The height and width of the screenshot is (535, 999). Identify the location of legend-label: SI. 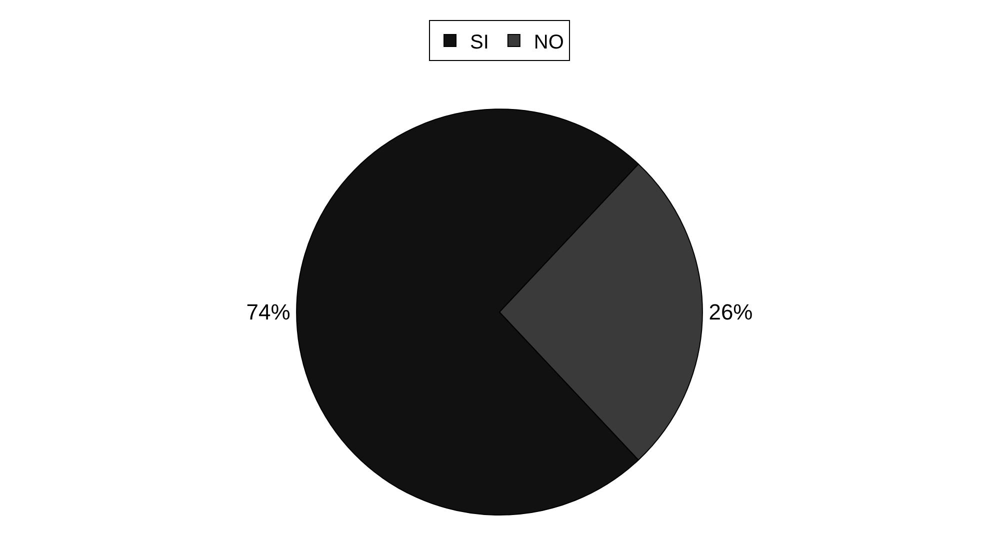
(479, 42).